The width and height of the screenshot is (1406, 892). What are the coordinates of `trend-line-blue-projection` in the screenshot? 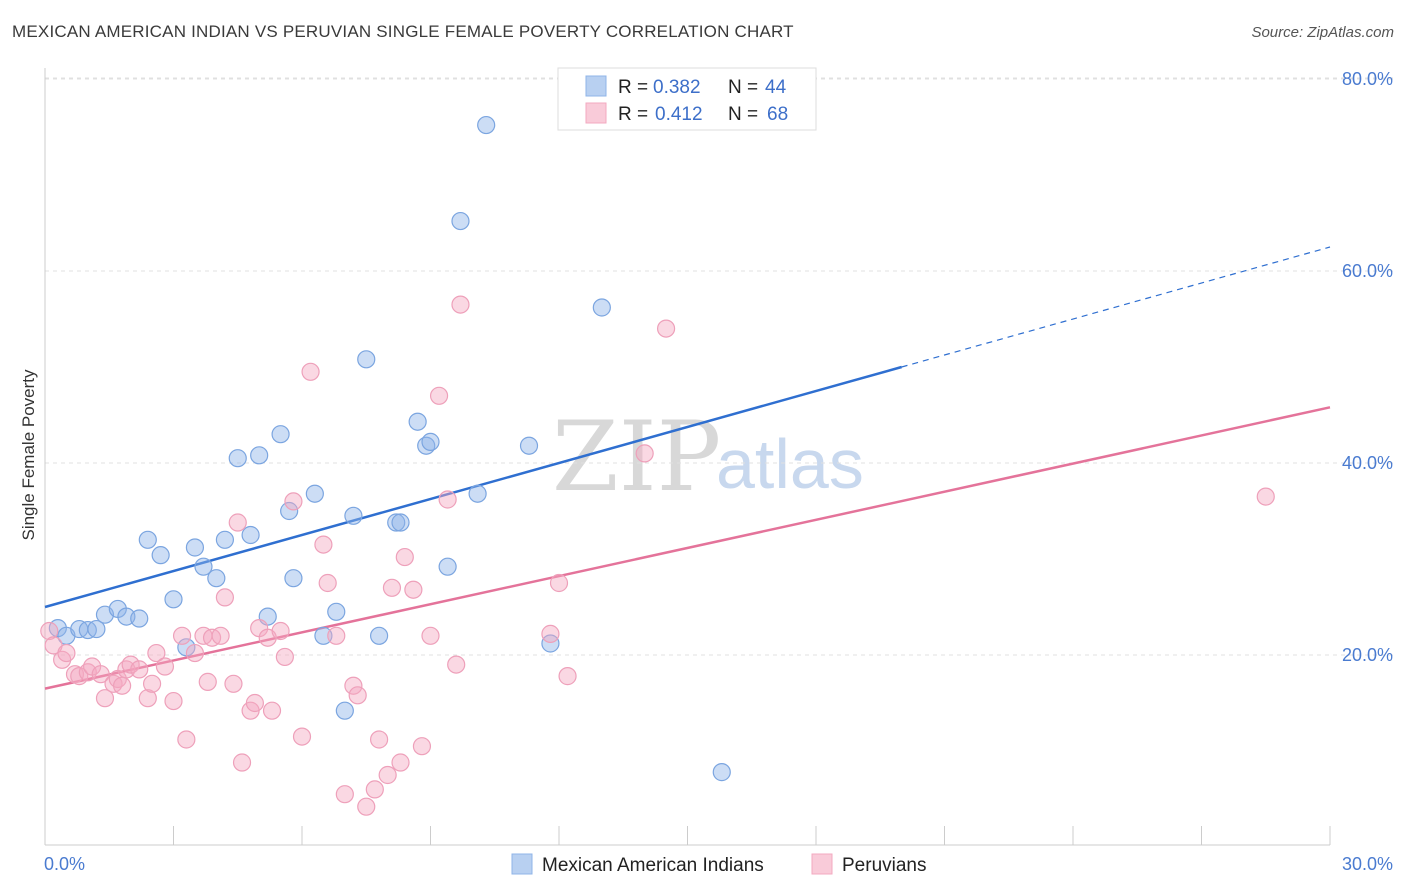 It's located at (1116, 307).